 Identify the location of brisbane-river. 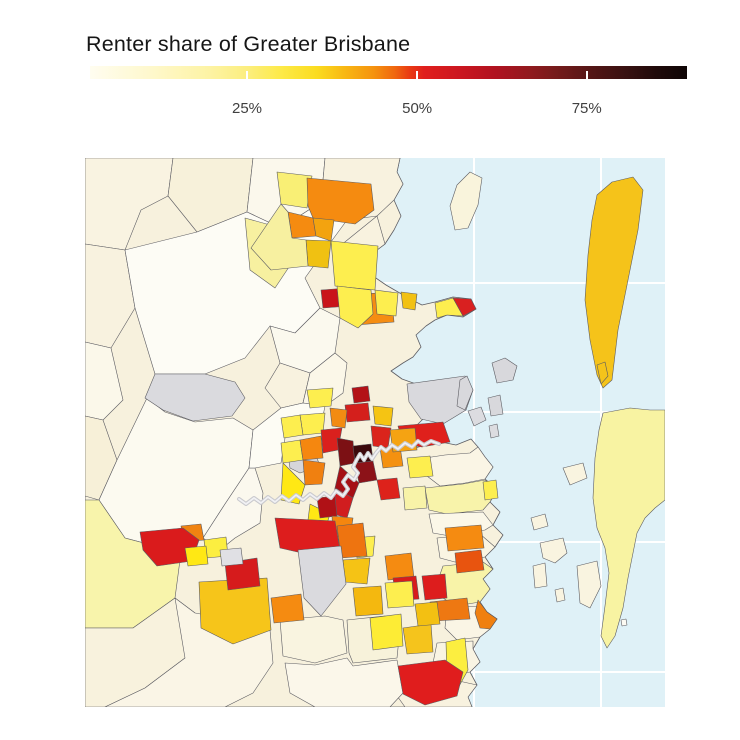
(339, 472).